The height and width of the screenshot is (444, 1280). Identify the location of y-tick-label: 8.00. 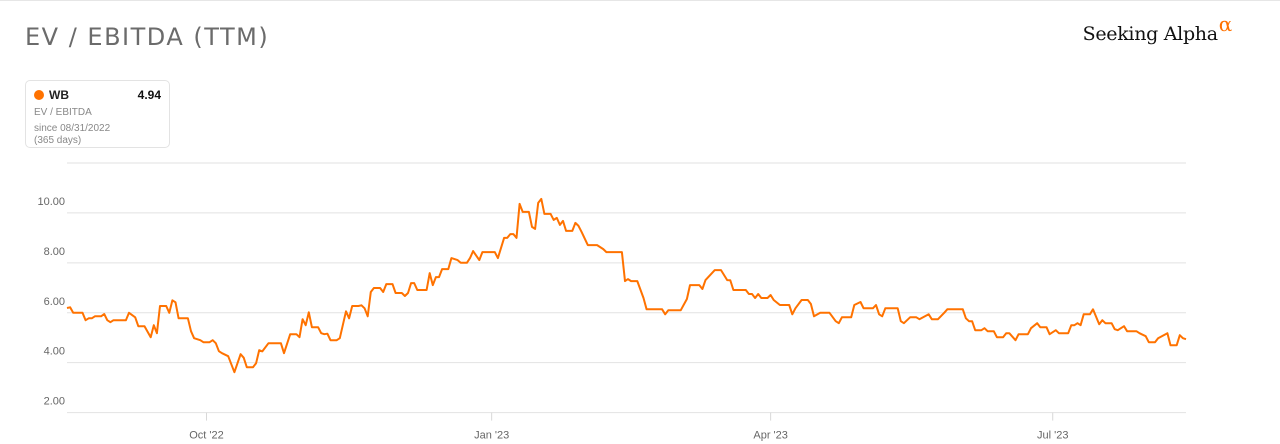
(54, 252).